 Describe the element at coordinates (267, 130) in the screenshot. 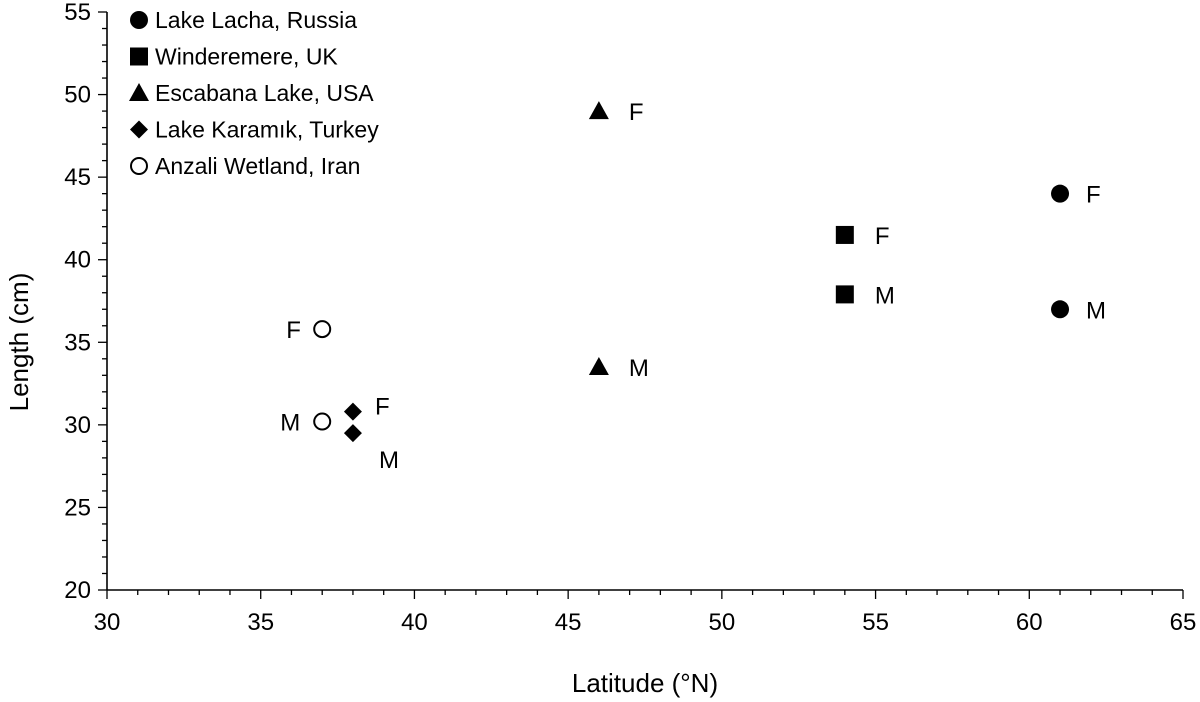

I see `legend-label: Lake Karamık, Turkey` at that location.